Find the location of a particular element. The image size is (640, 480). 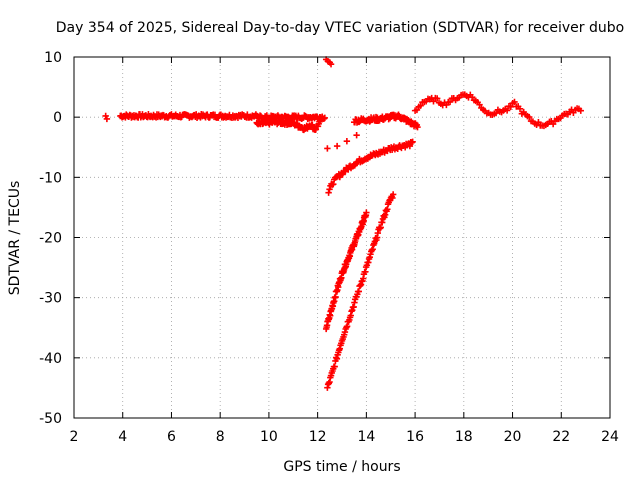

point-afternoon-rise is located at coordinates (417, 127).